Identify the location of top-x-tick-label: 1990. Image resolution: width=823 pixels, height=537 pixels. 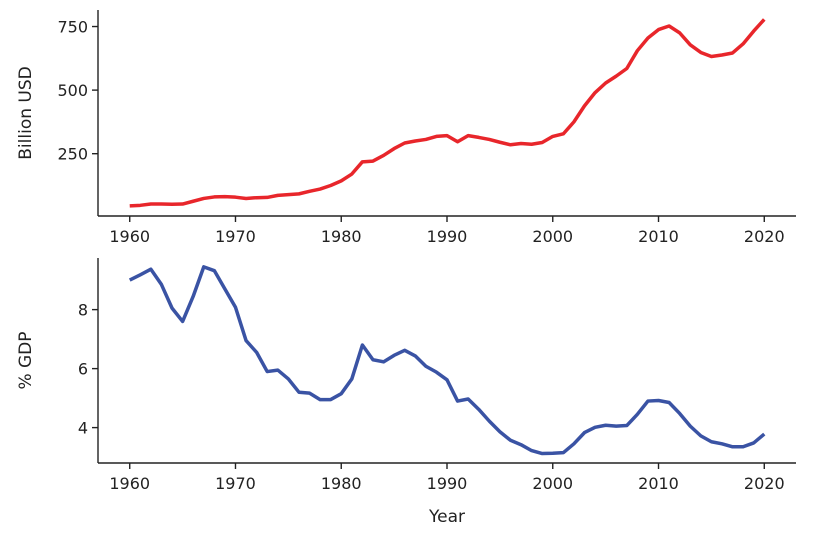
(447, 236).